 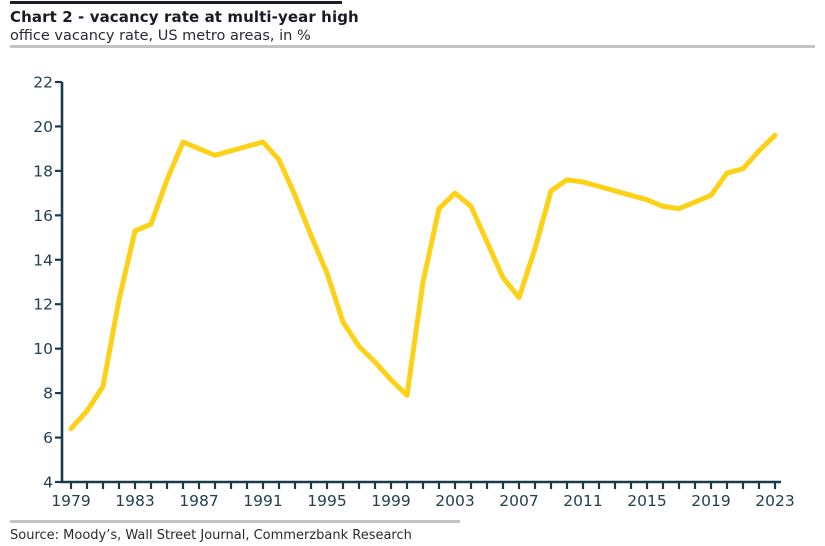 What do you see at coordinates (774, 501) in the screenshot?
I see `x-tick-label: 2023` at bounding box center [774, 501].